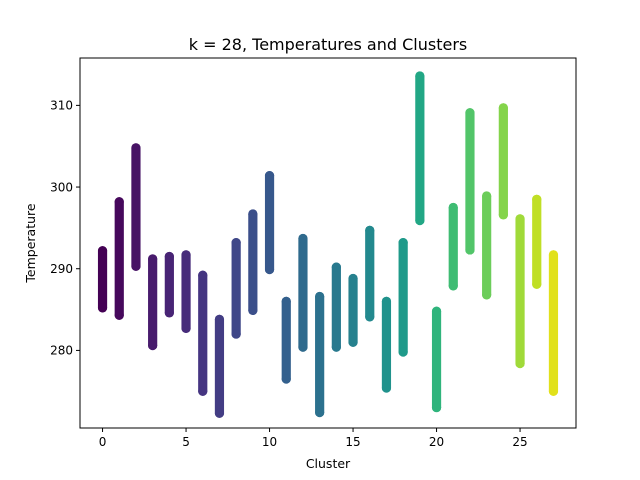 The width and height of the screenshot is (640, 480). Describe the element at coordinates (436, 442) in the screenshot. I see `x-tick-label: 20` at that location.